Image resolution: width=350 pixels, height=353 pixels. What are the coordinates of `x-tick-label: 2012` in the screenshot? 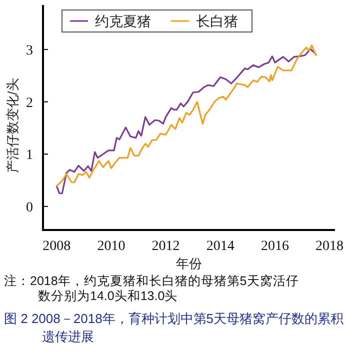 It's located at (166, 246).